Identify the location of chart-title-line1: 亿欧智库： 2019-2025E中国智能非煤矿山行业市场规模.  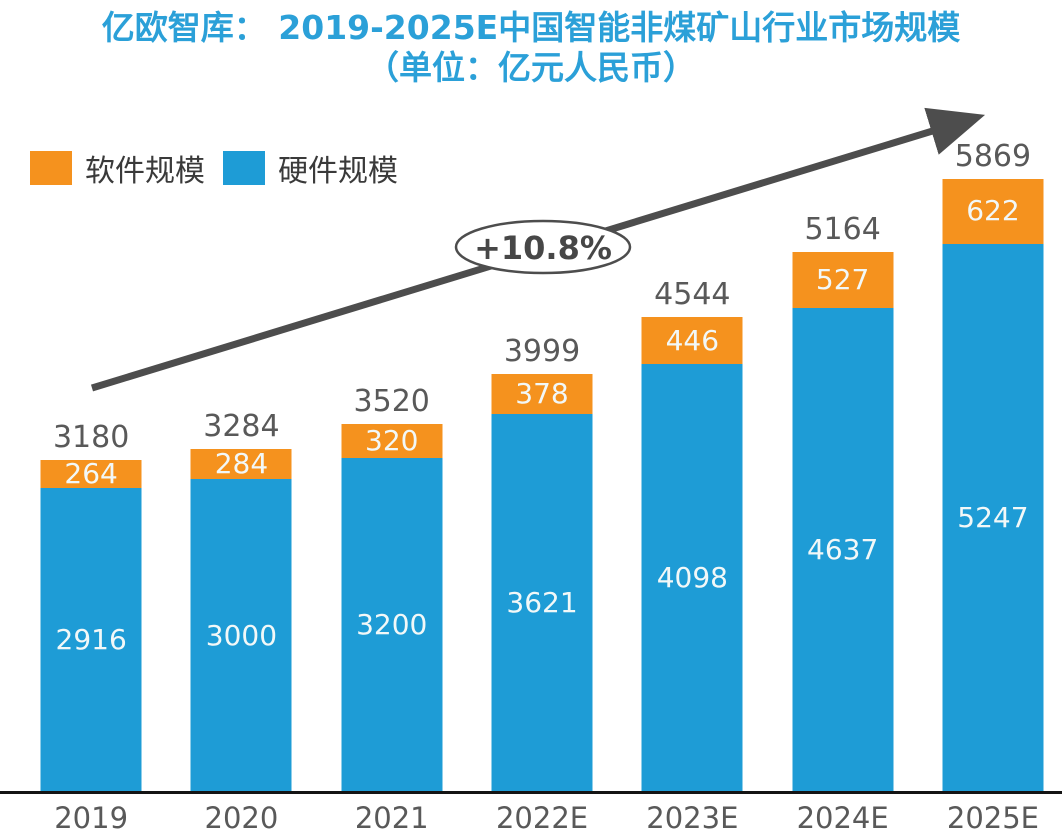
(531, 27).